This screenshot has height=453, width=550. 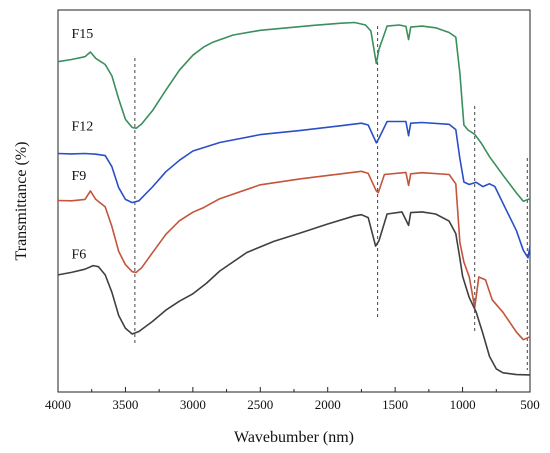 What do you see at coordinates (328, 404) in the screenshot?
I see `x-tick-label-2000: 2000` at bounding box center [328, 404].